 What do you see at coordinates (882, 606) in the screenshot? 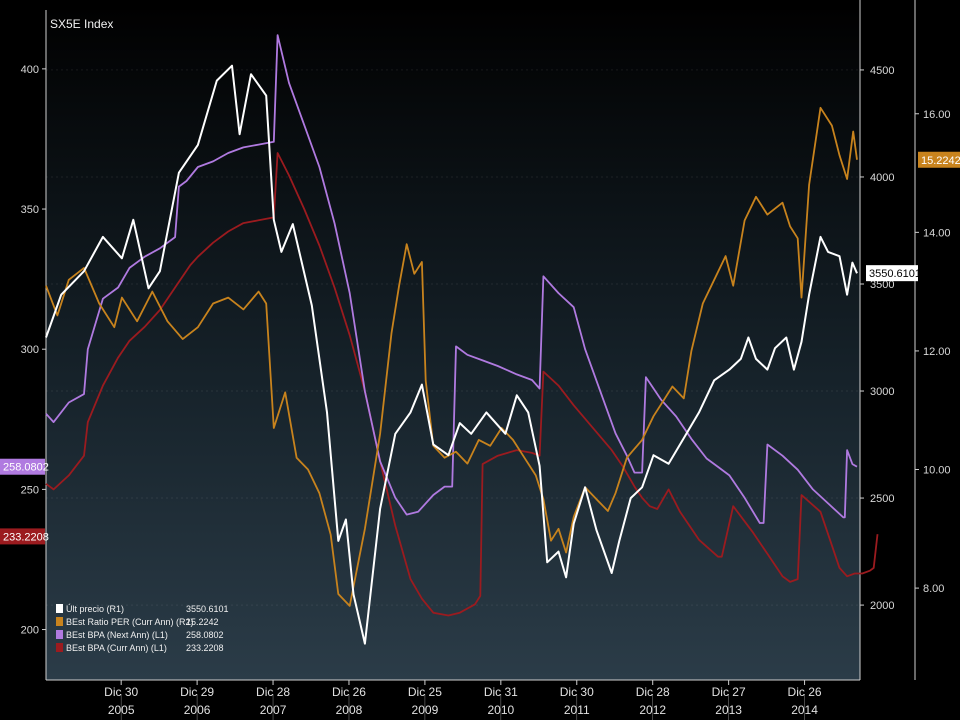
I see `r1-tick-label: 2000` at bounding box center [882, 606].